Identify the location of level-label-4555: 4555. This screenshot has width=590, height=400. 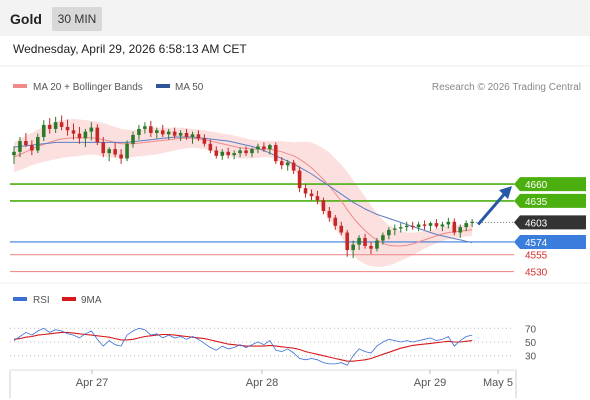
(536, 256).